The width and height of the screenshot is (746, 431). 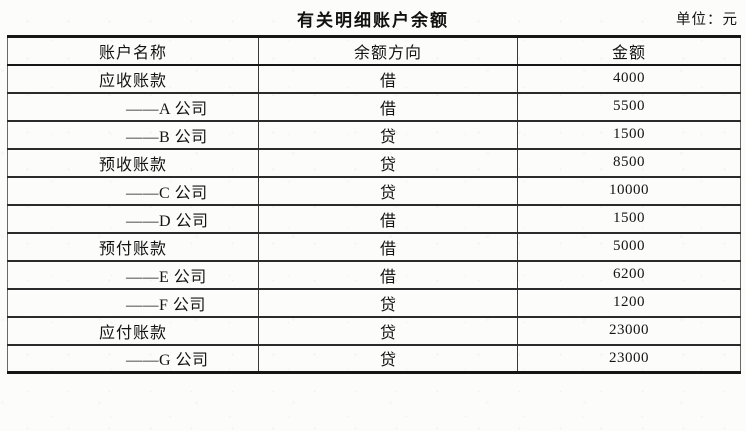 What do you see at coordinates (133, 162) in the screenshot?
I see `account-name-cell: 预收账款` at bounding box center [133, 162].